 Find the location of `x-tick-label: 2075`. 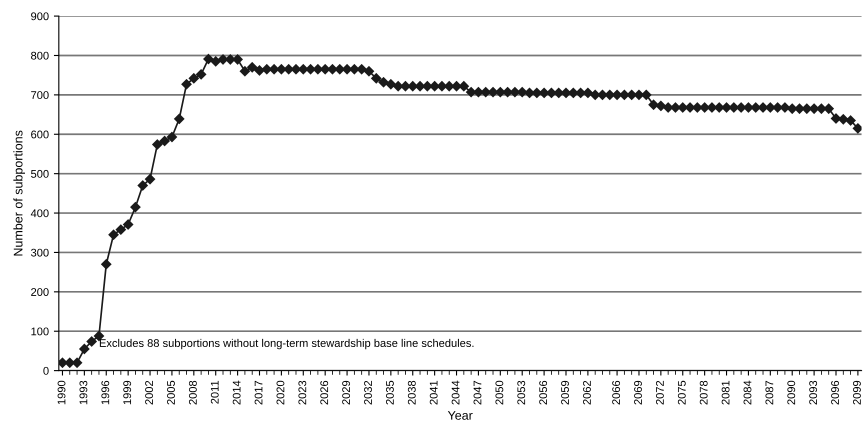

x-tick-label: 2075 is located at coordinates (682, 392).